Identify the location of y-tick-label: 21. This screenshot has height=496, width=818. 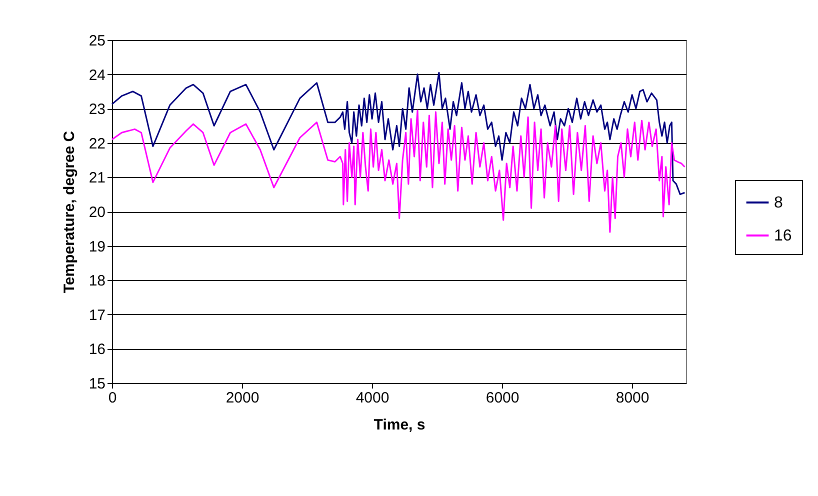
(97, 178).